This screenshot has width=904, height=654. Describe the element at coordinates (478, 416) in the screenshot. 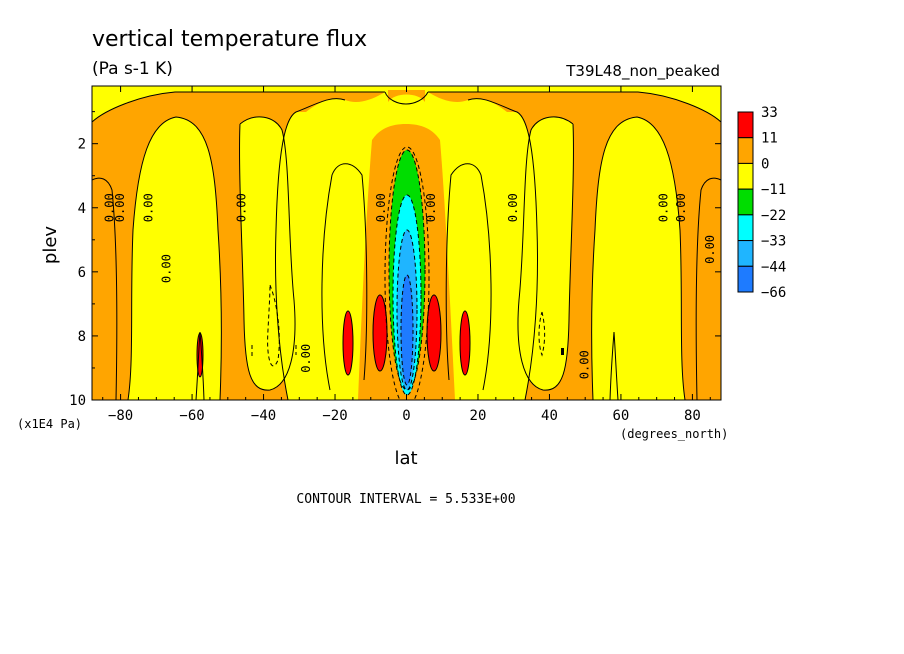

I see `x-tick-label: 20` at that location.